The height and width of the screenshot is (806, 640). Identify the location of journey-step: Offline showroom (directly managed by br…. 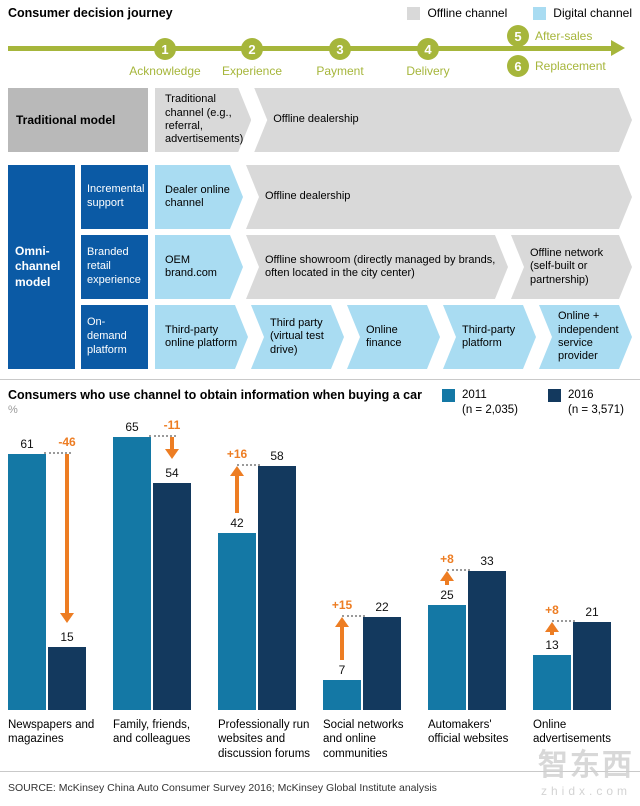
(377, 267).